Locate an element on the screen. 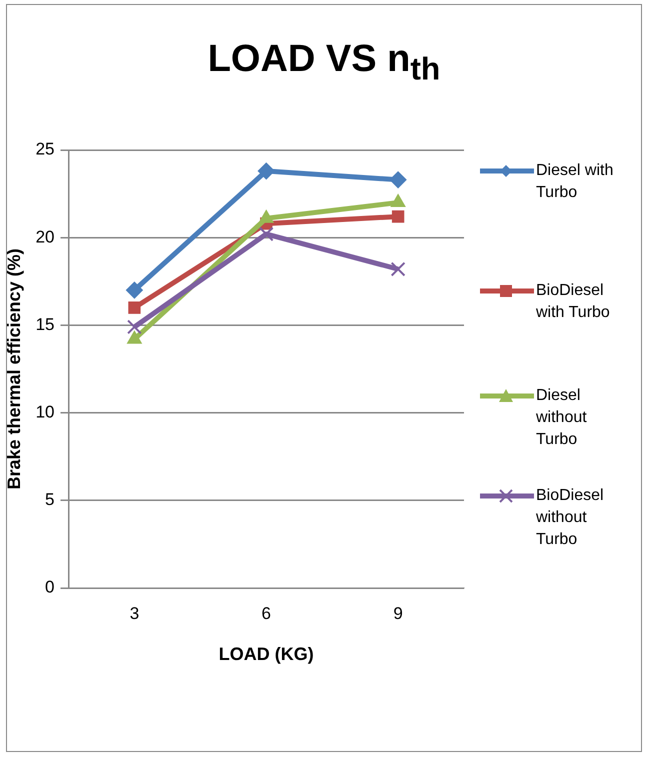  y-tick-label: 15 is located at coordinates (45, 324).